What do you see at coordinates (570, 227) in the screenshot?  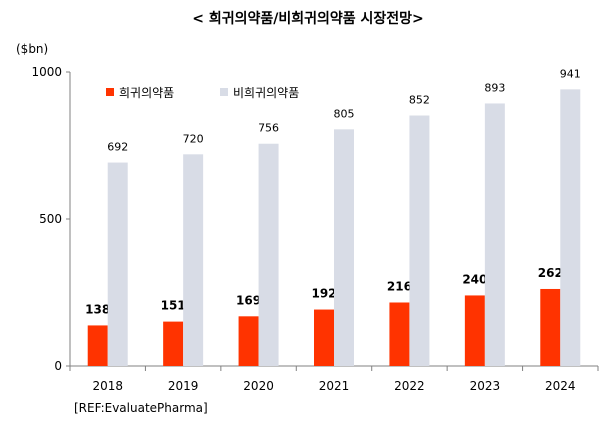 I see `bar-nonrare-2024` at bounding box center [570, 227].